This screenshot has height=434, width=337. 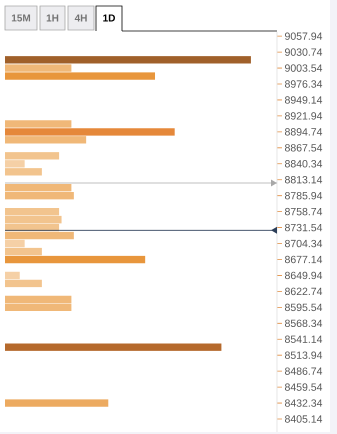 What do you see at coordinates (109, 18) in the screenshot?
I see `text: 1D` at bounding box center [109, 18].